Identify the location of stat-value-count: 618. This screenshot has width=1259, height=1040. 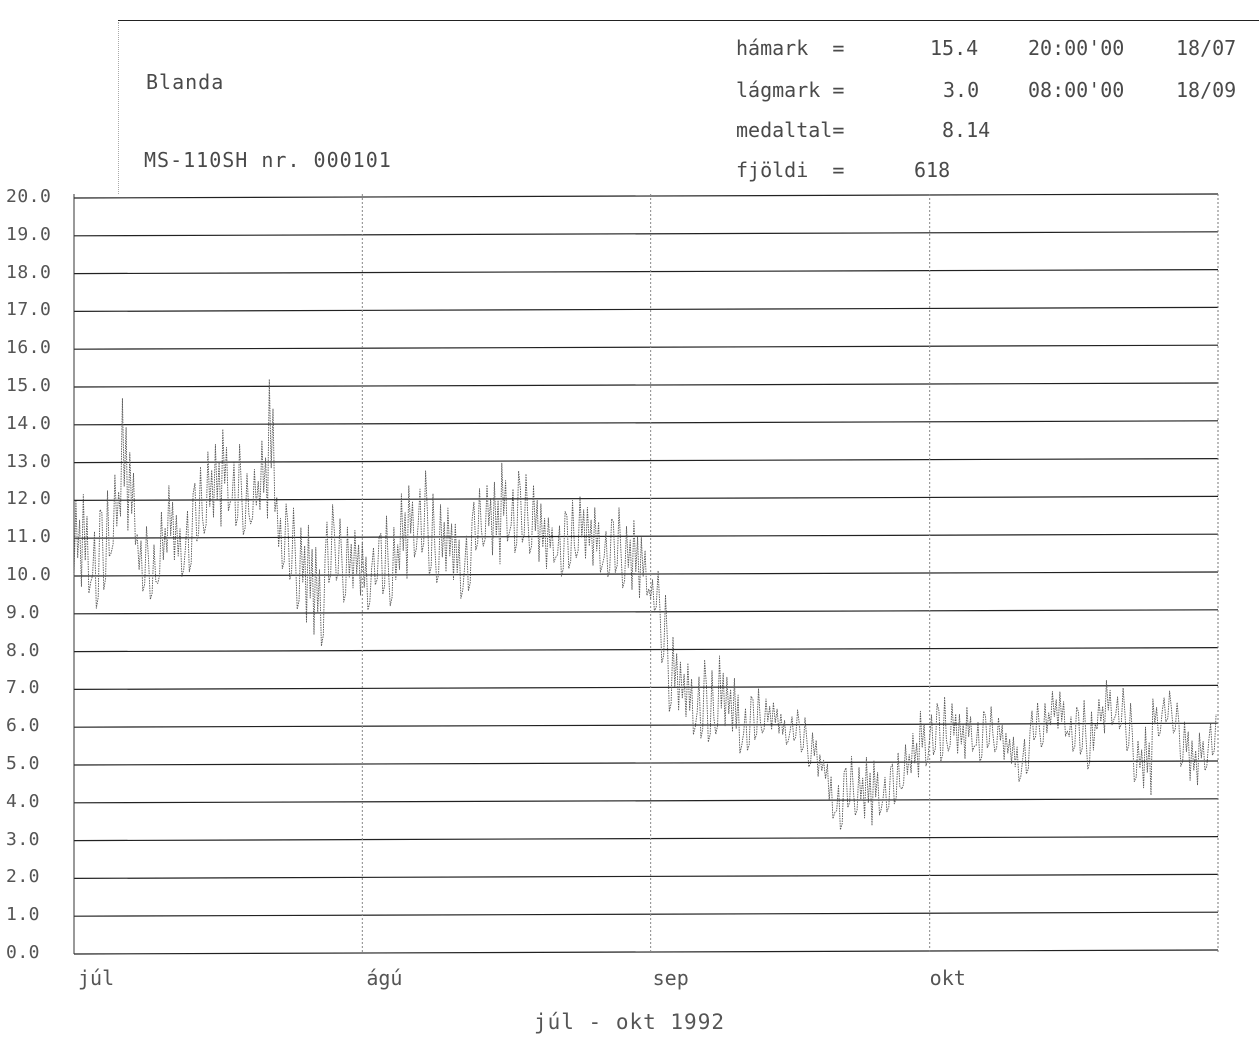
(932, 170).